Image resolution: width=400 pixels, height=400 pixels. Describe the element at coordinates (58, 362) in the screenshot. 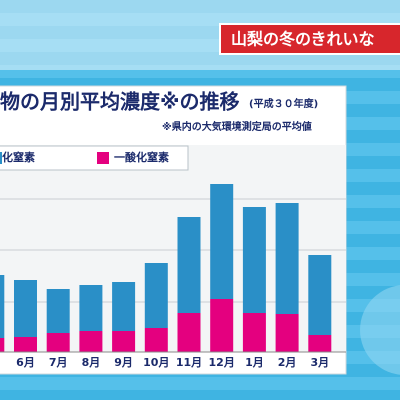

I see `x-tick-label: 7月` at that location.